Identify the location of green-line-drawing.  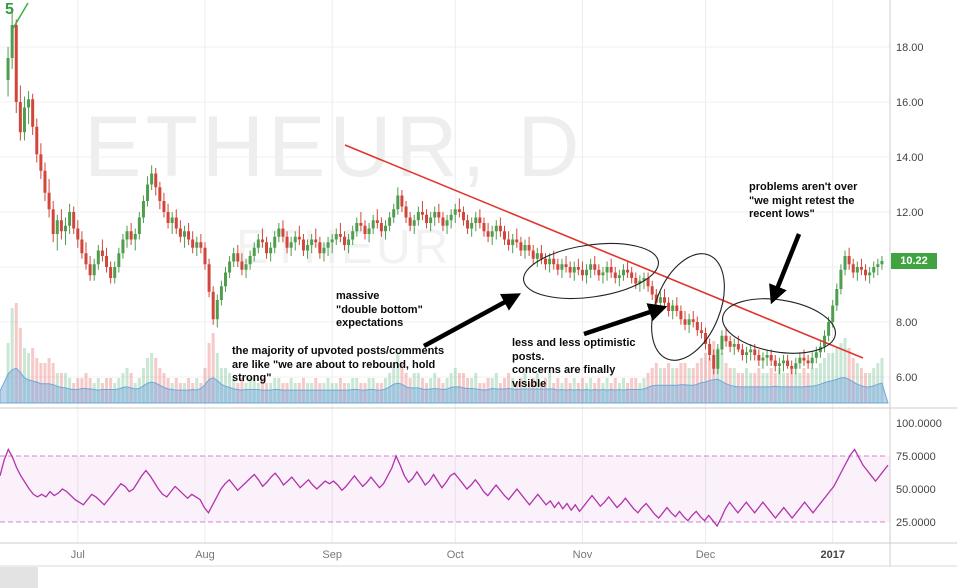
(20, 16).